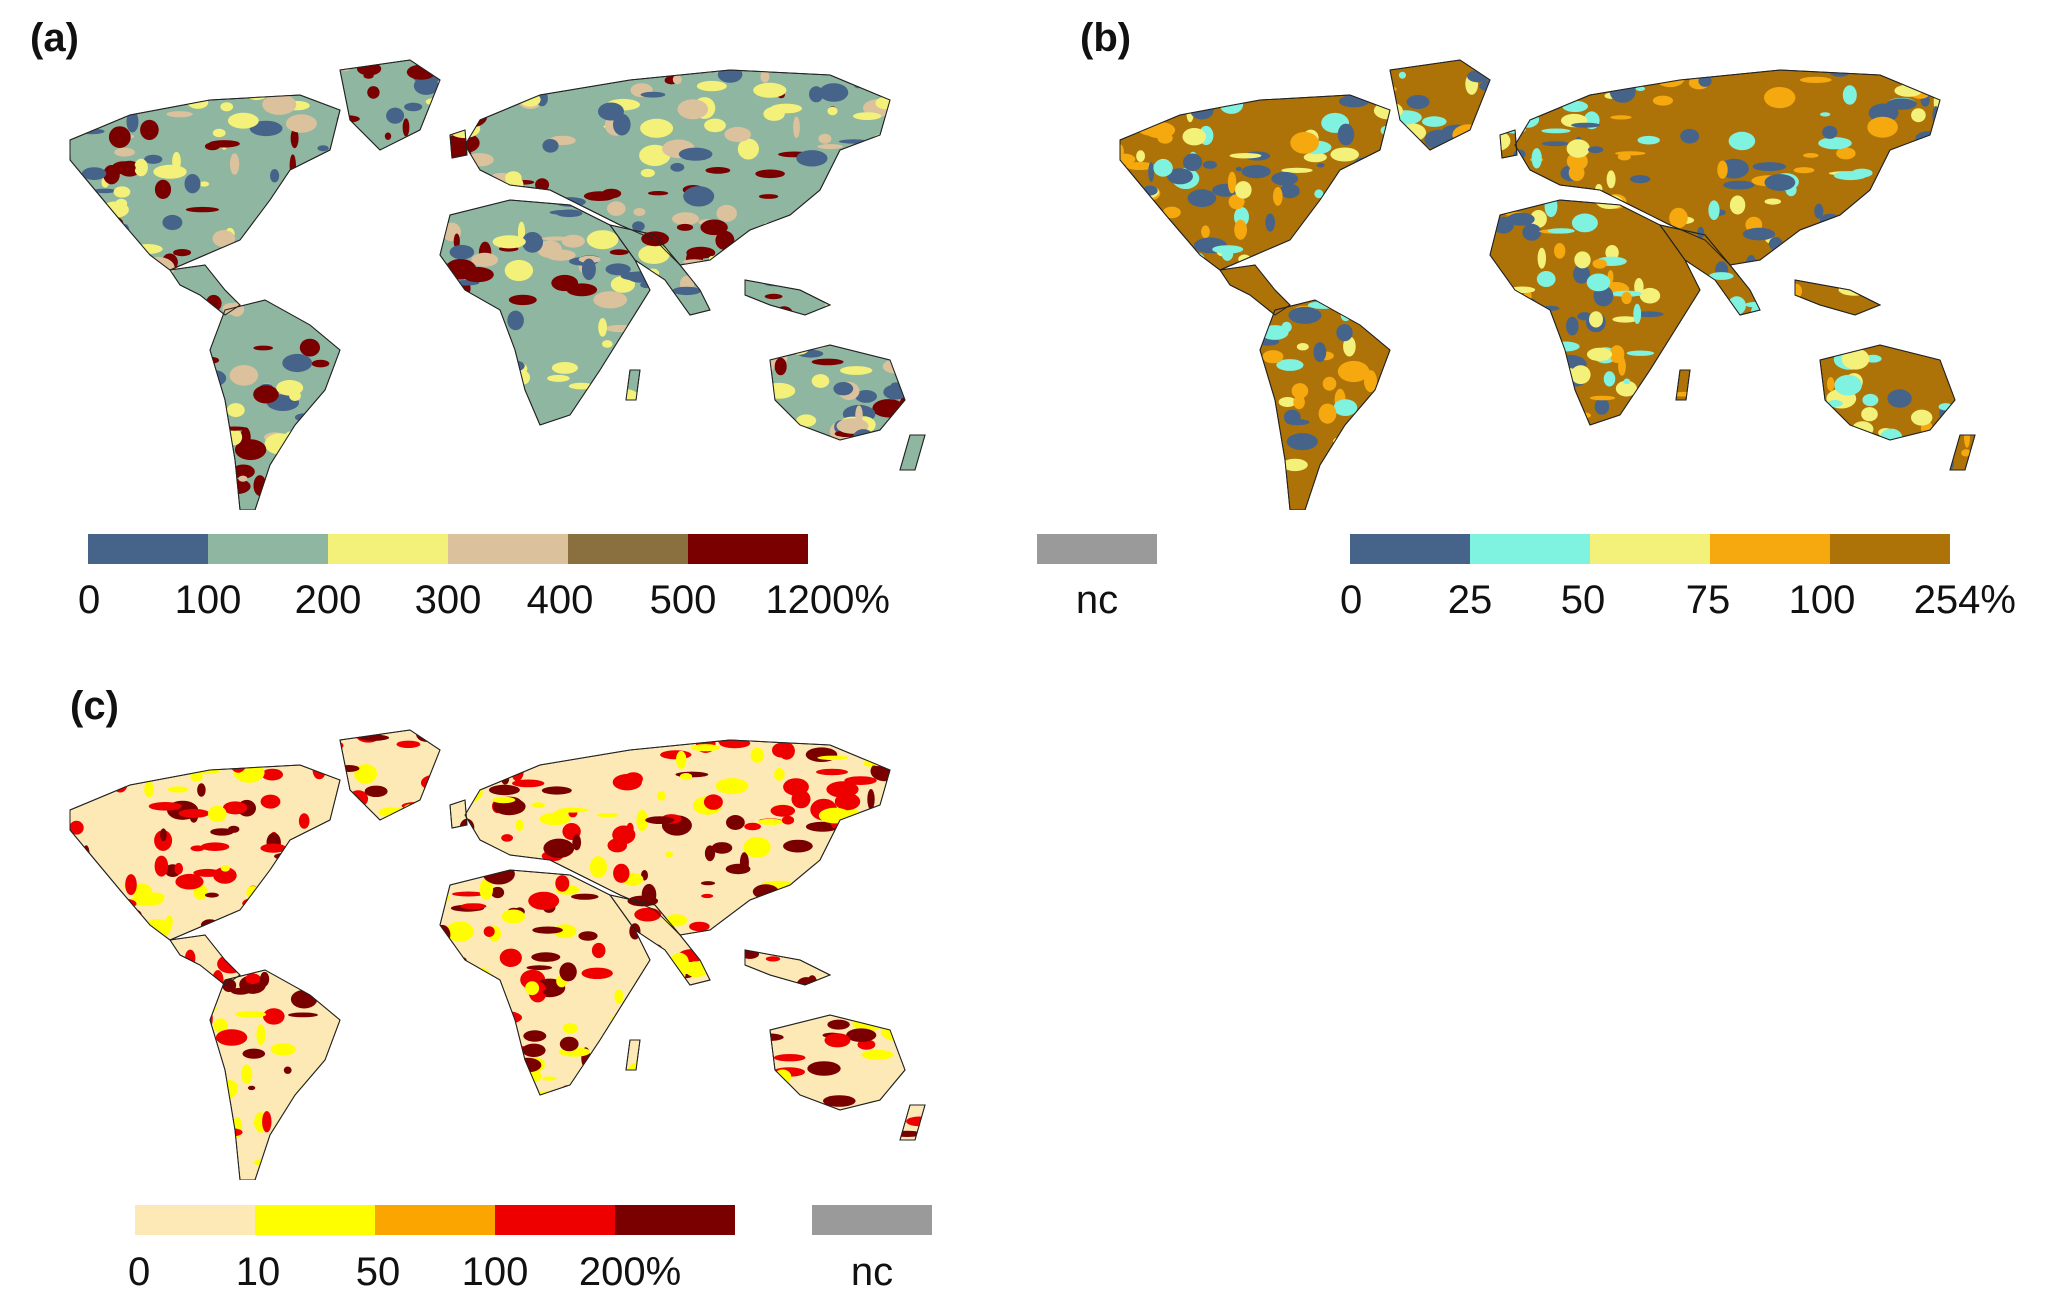 The image size is (2067, 1304). Describe the element at coordinates (328, 600) in the screenshot. I see `colorbar-a-tick: 200` at that location.